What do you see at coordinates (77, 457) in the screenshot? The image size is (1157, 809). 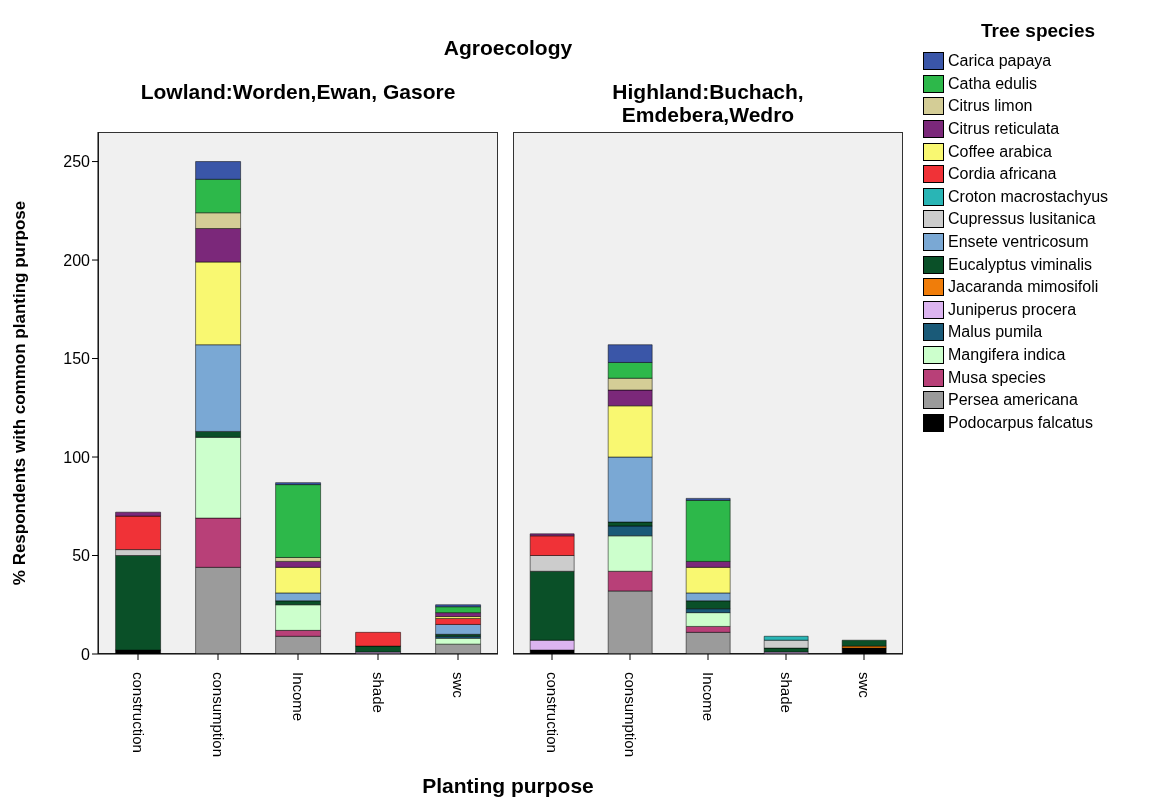 I see `y-tick-label: 100` at bounding box center [77, 457].